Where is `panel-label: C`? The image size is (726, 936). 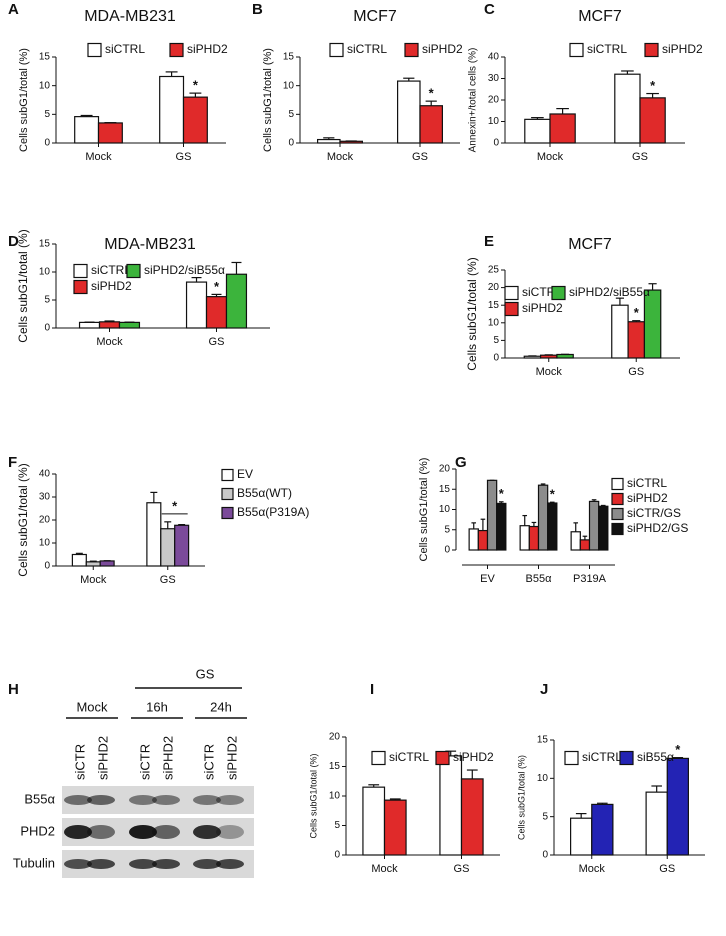 panel-label: C is located at coordinates (489, 9).